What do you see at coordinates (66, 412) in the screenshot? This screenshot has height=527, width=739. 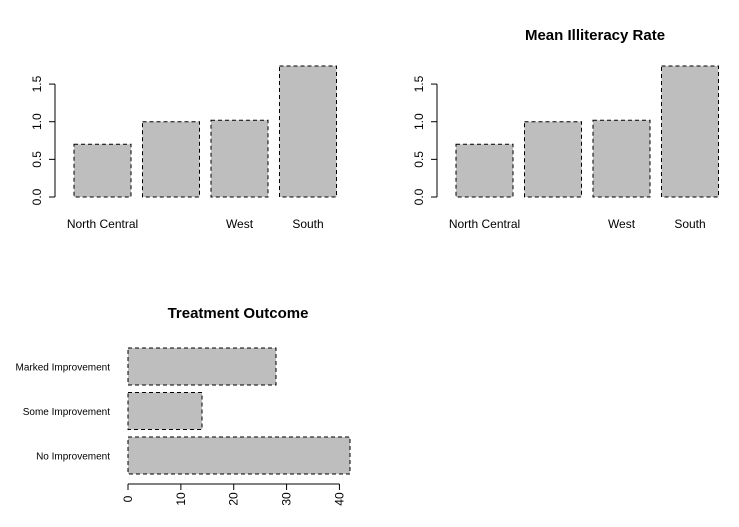 I see `y-tick-label-some-improvement: Some Improvement` at bounding box center [66, 412].